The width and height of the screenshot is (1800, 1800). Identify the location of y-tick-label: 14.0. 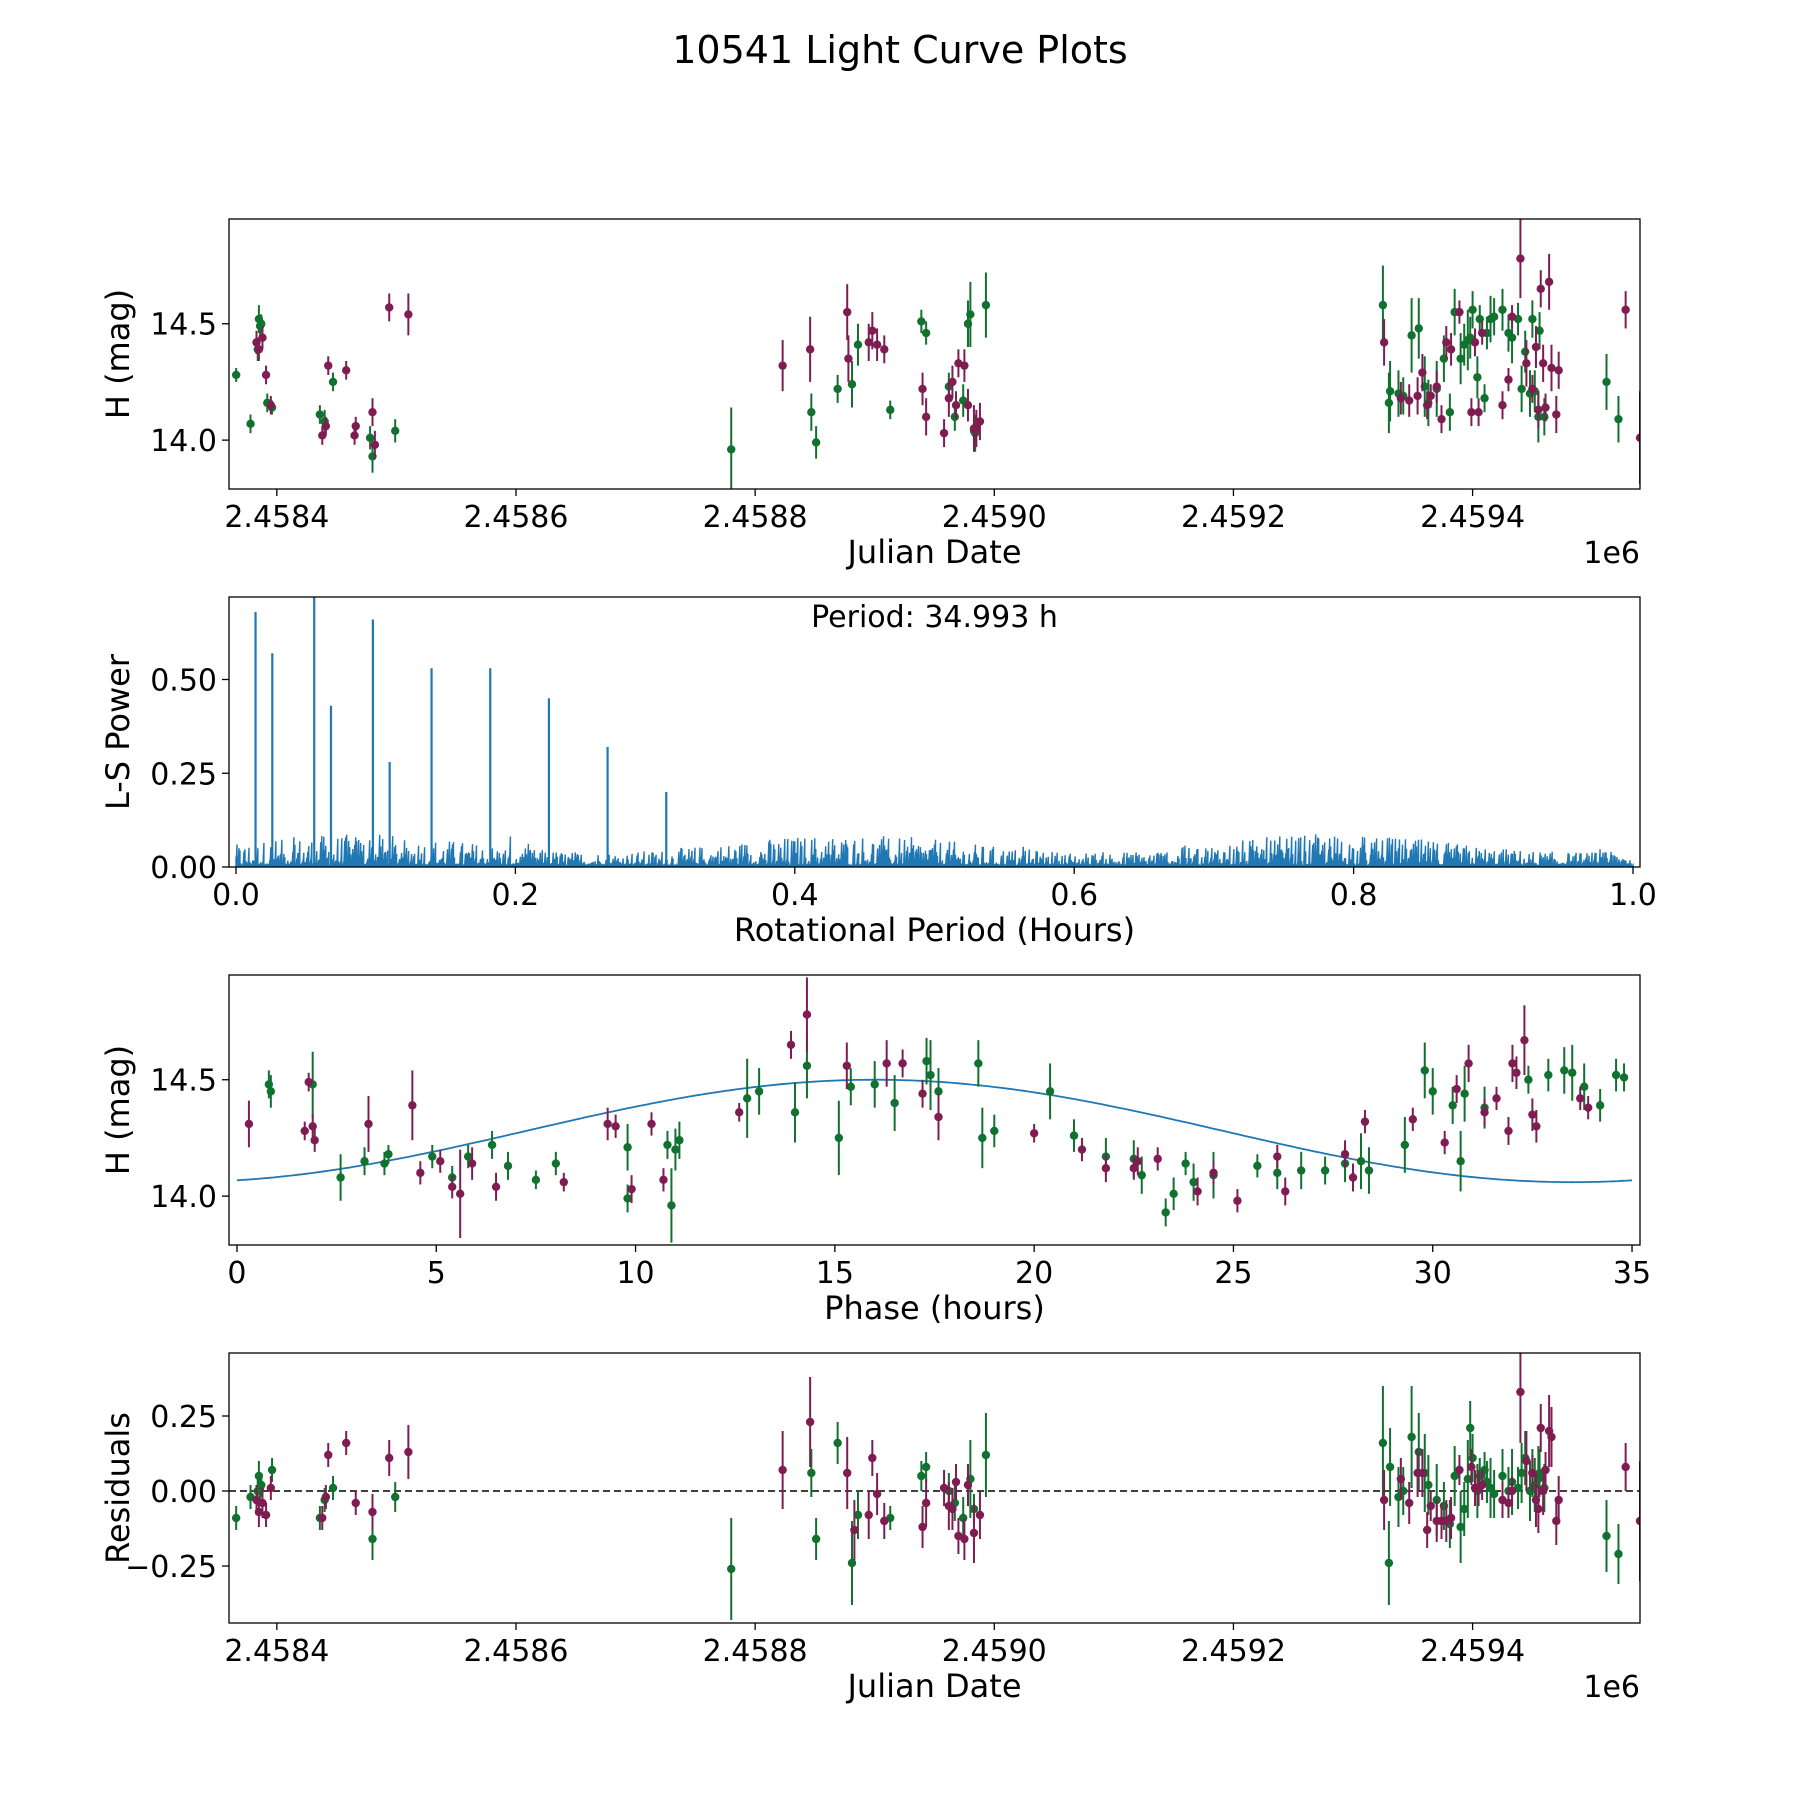
(183, 441).